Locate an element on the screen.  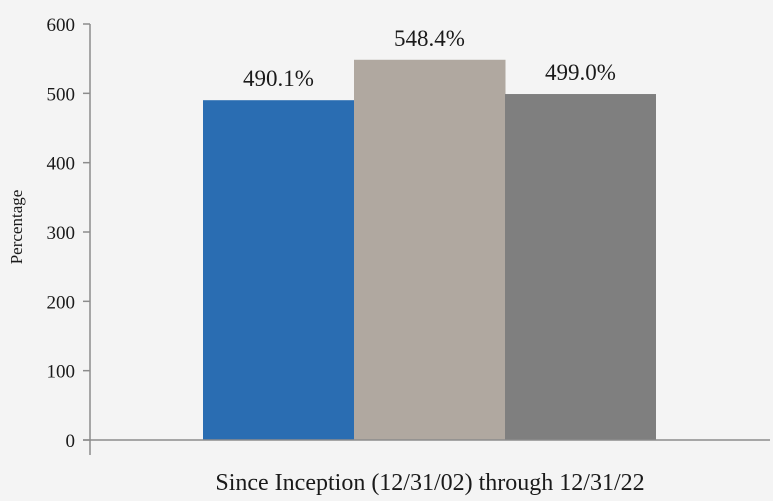
y-tick-label: 600 is located at coordinates (61, 25).